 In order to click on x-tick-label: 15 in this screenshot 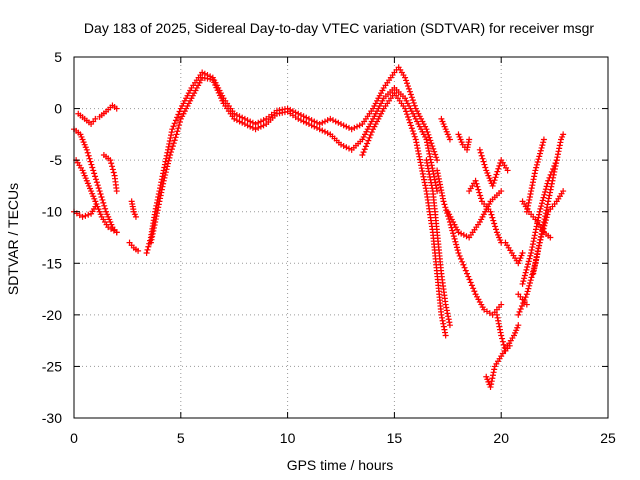, I will do `click(395, 438)`.